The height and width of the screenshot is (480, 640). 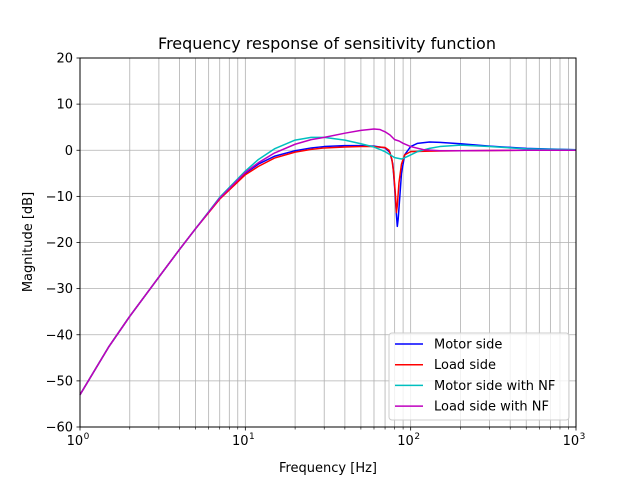 I want to click on y-axis-label: Magnitude [dB], so click(x=28, y=242).